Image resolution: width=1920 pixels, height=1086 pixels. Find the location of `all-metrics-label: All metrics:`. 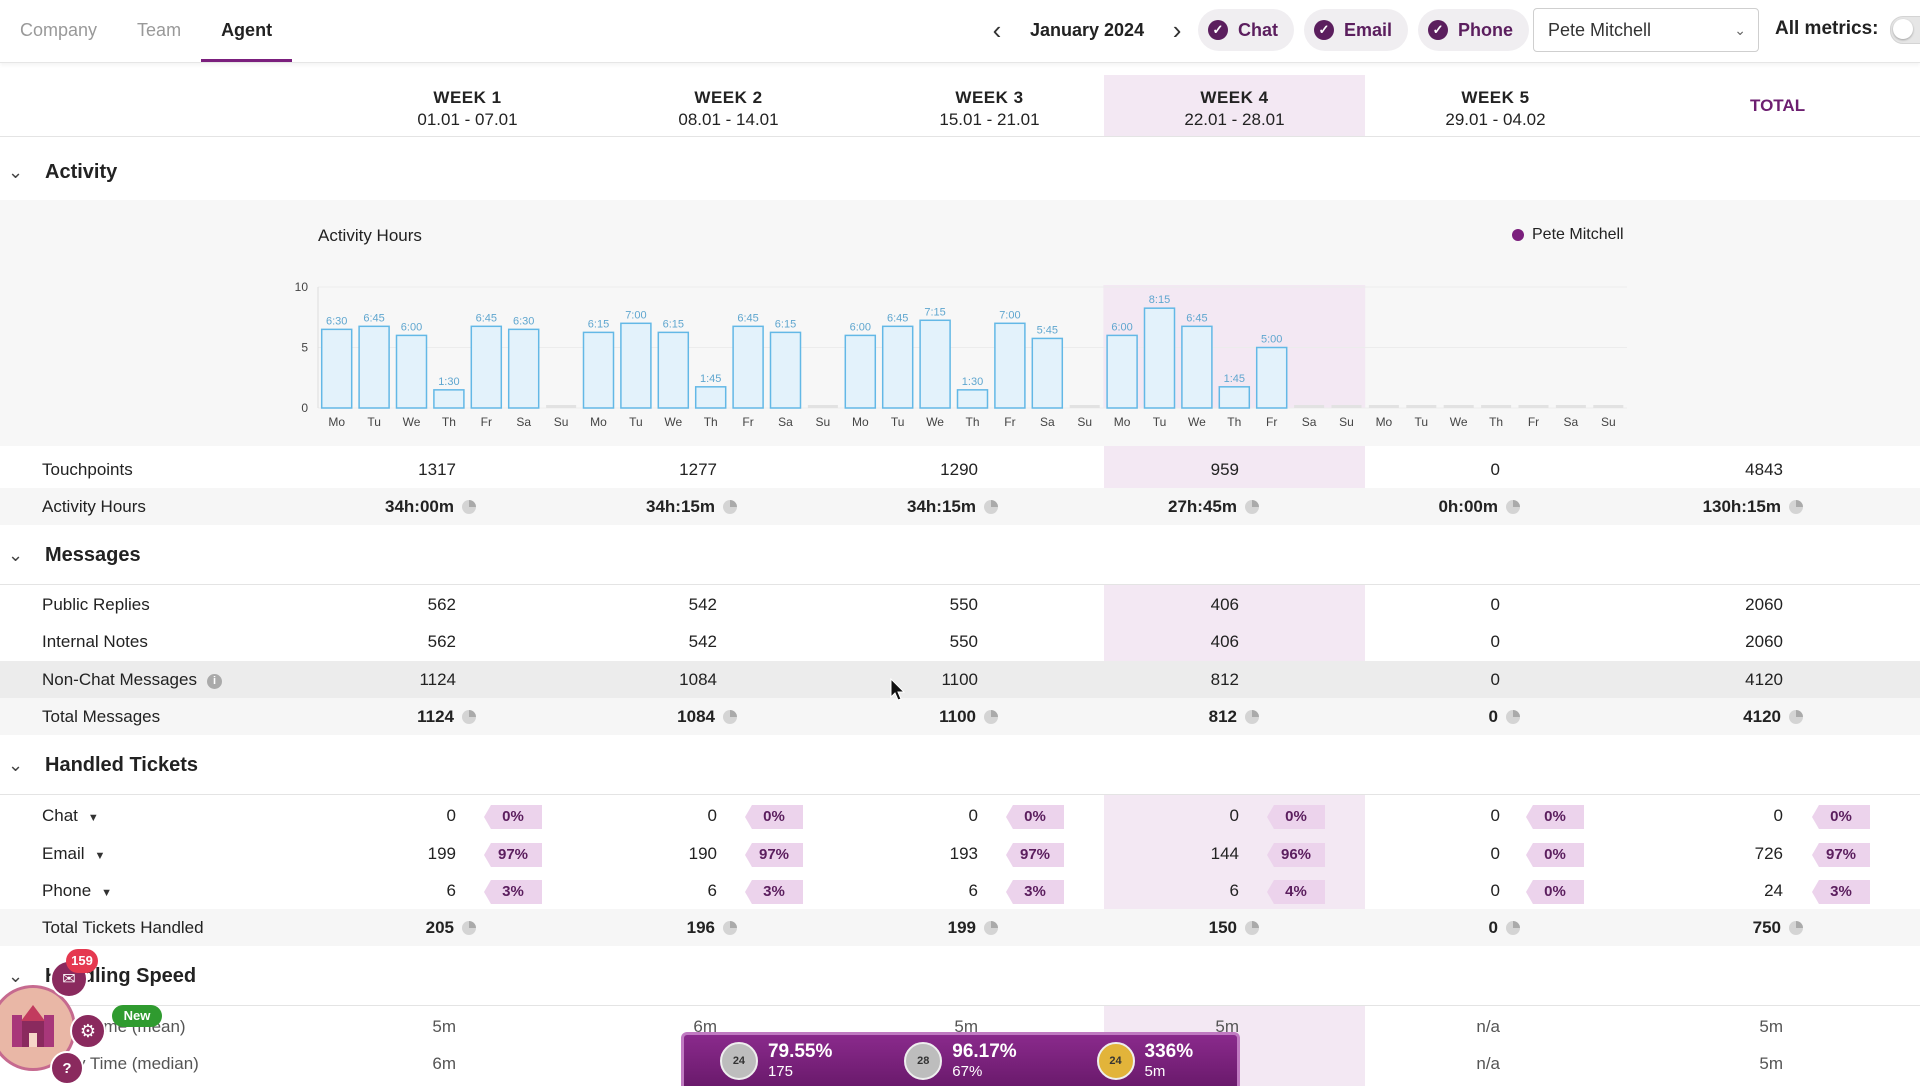

all-metrics-label: All metrics: is located at coordinates (1827, 28).